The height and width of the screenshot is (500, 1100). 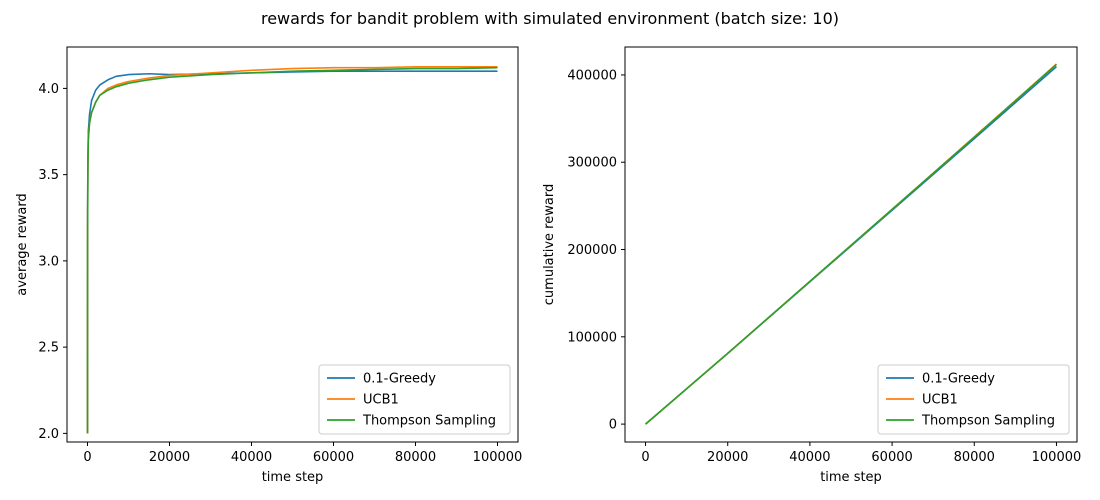 What do you see at coordinates (48, 434) in the screenshot?
I see `y-tick-label: 2.0` at bounding box center [48, 434].